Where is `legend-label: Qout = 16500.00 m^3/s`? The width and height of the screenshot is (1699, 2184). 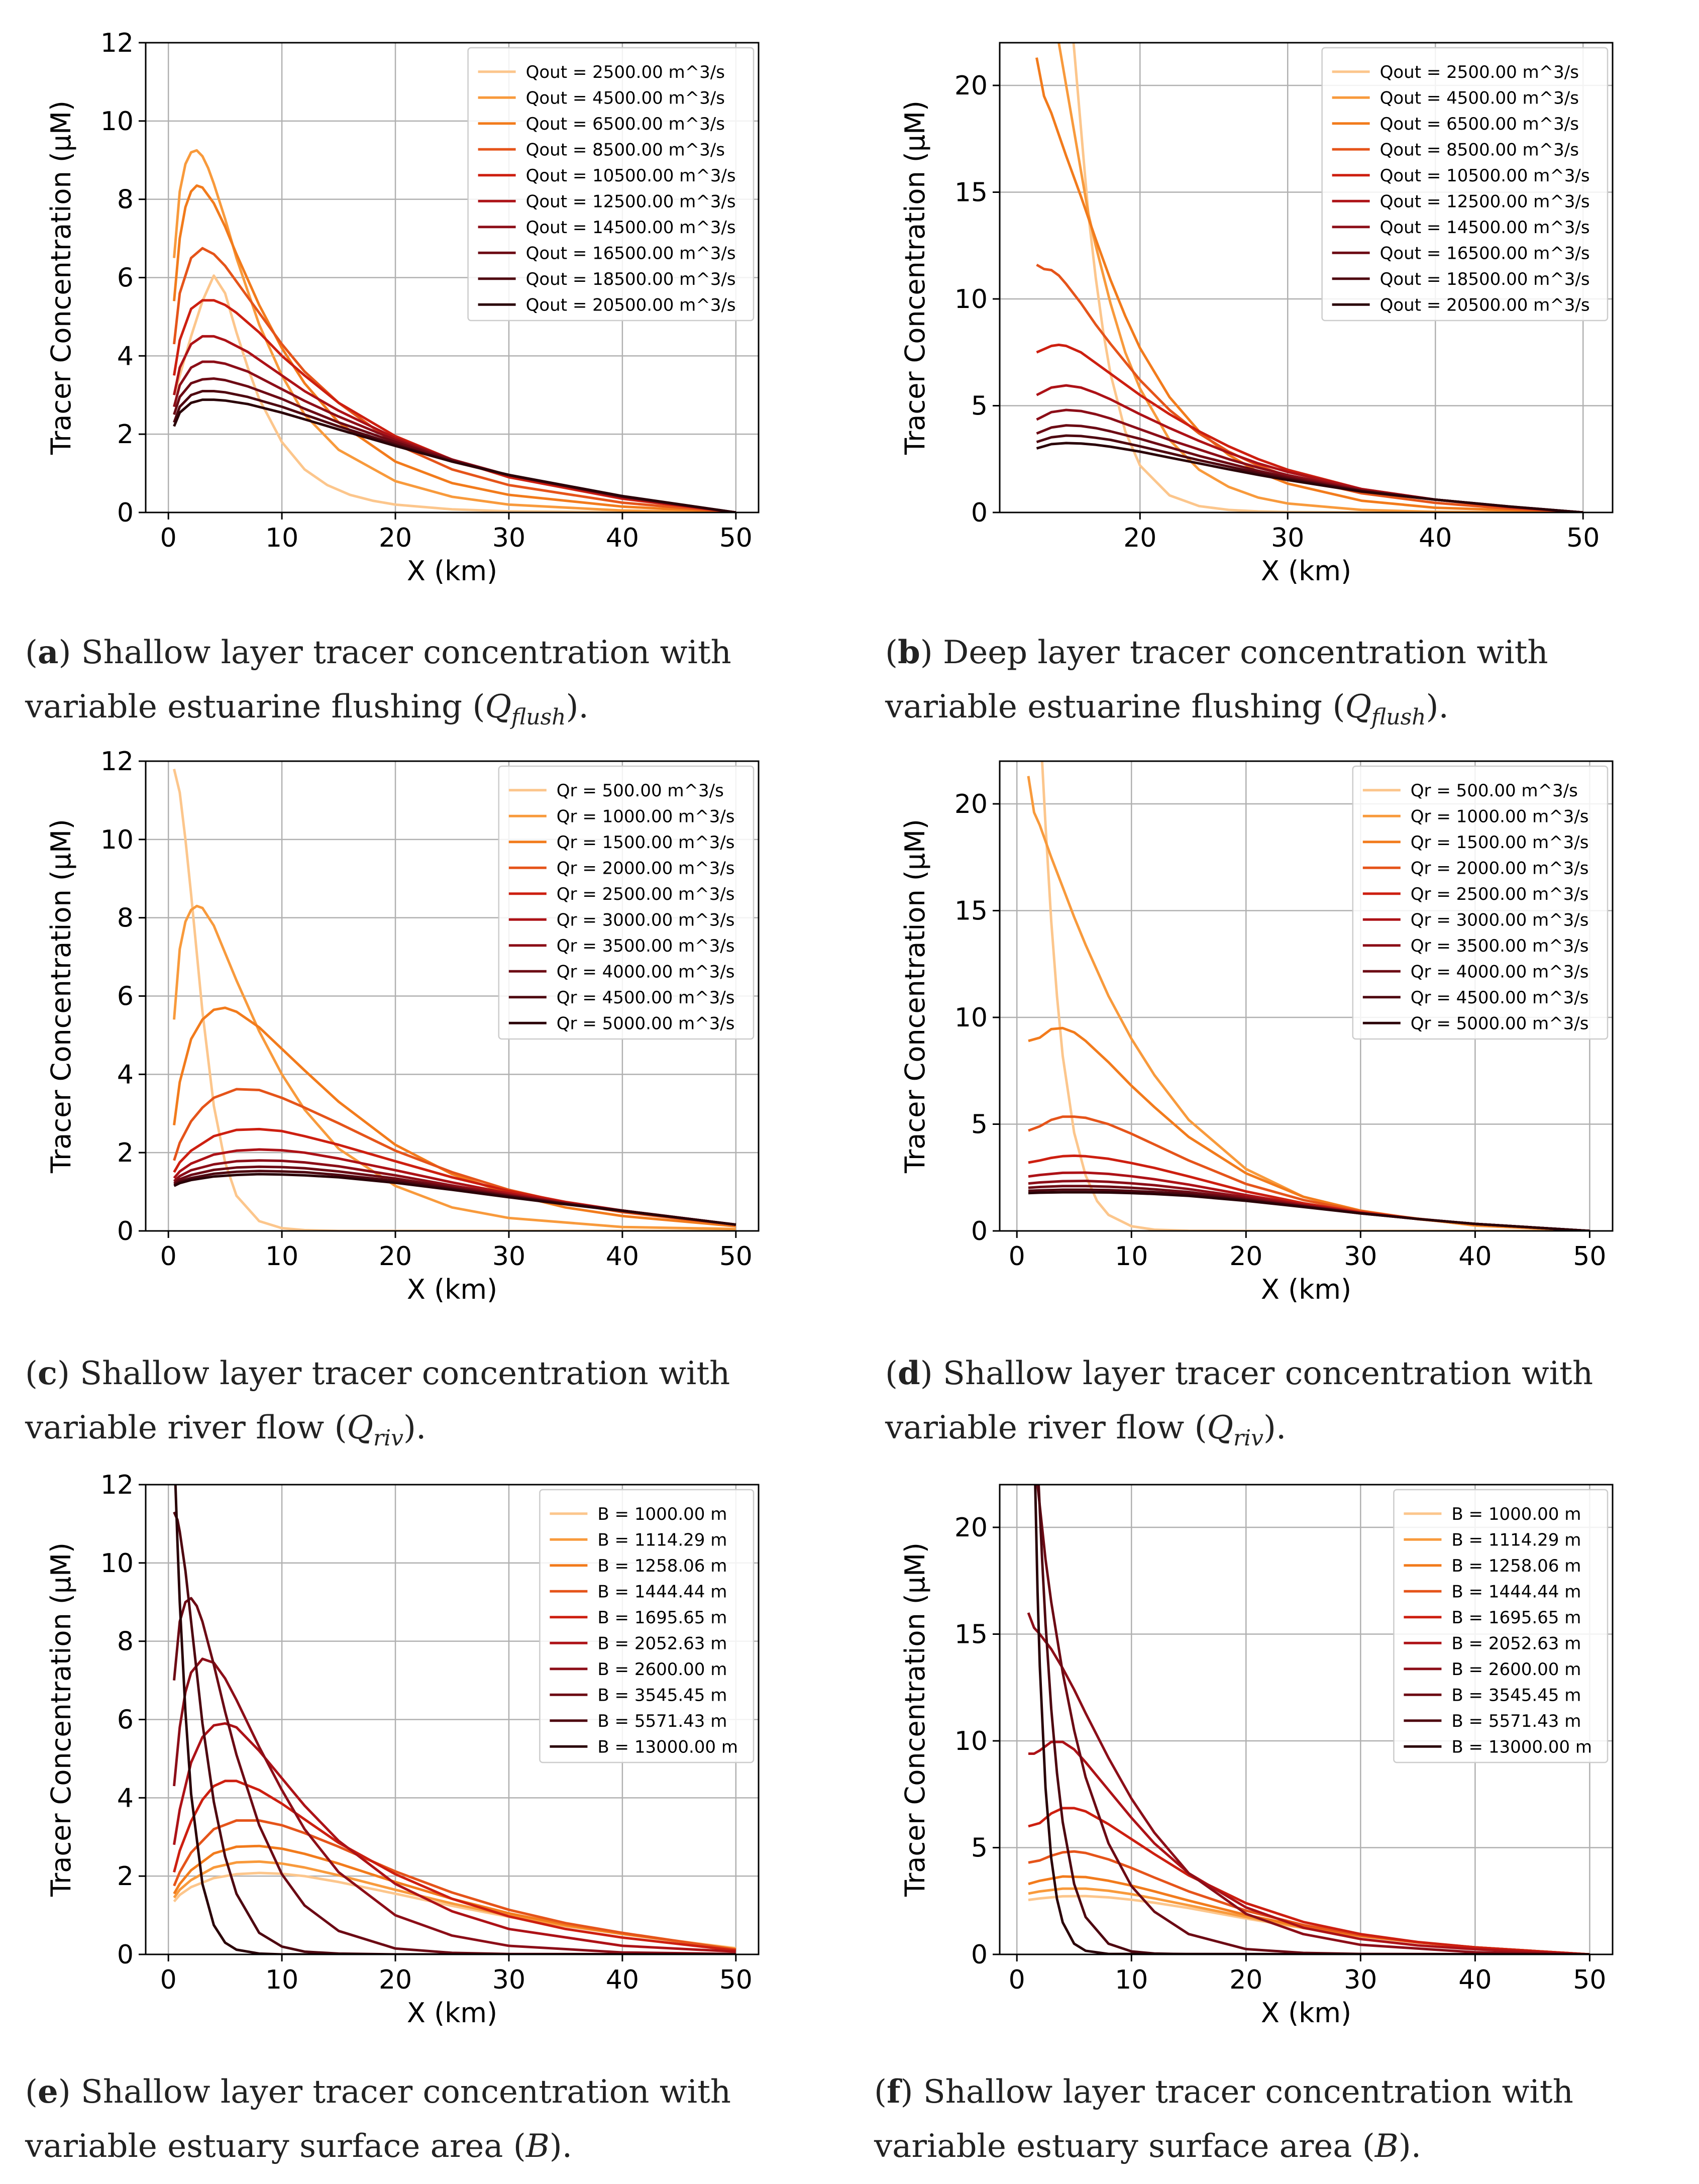
legend-label: Qout = 16500.00 m^3/s is located at coordinates (631, 253).